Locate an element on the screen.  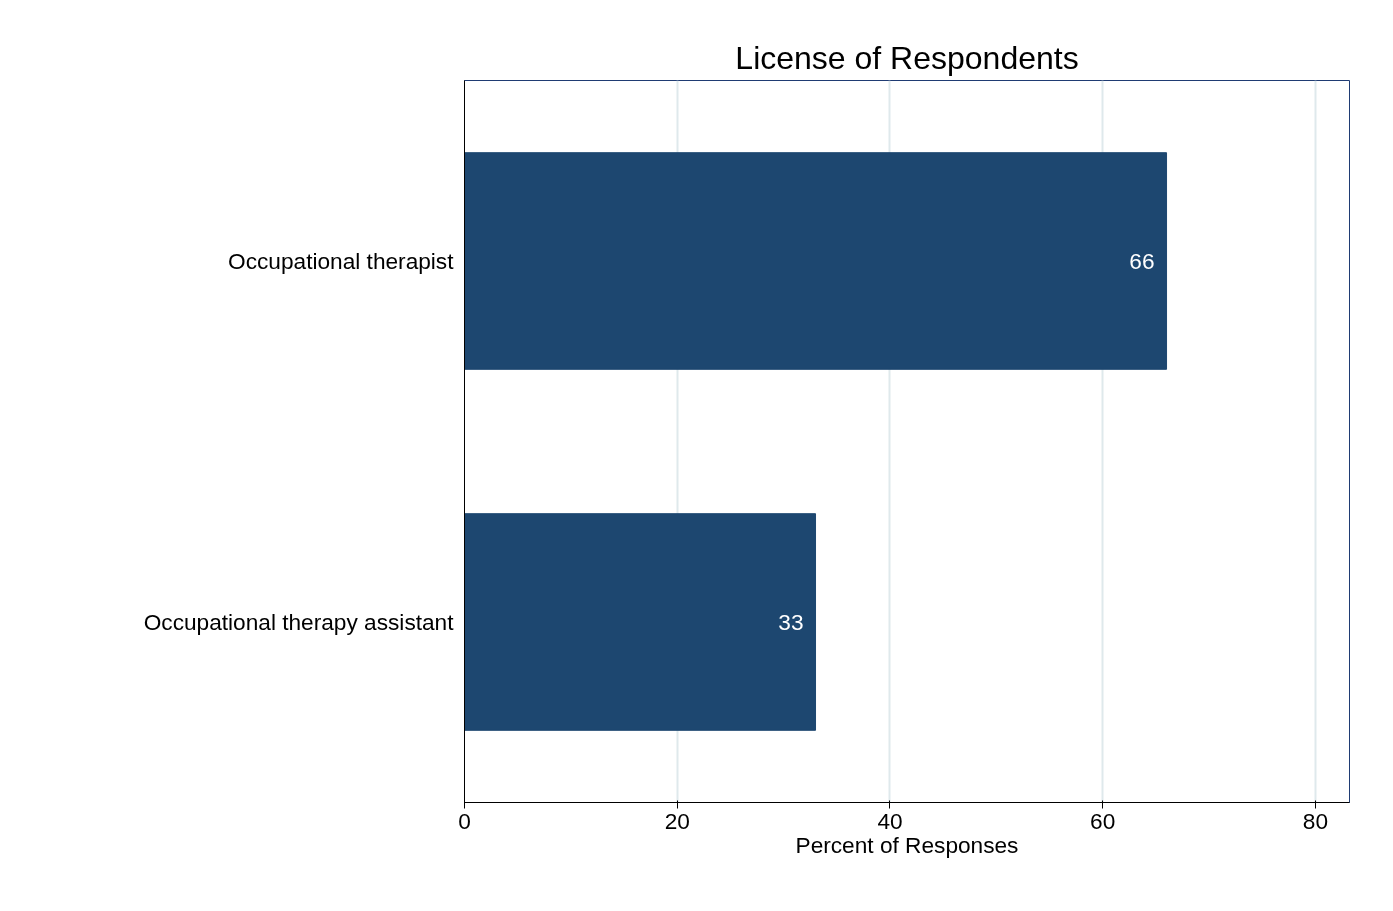
data-label: 66 is located at coordinates (1142, 260).